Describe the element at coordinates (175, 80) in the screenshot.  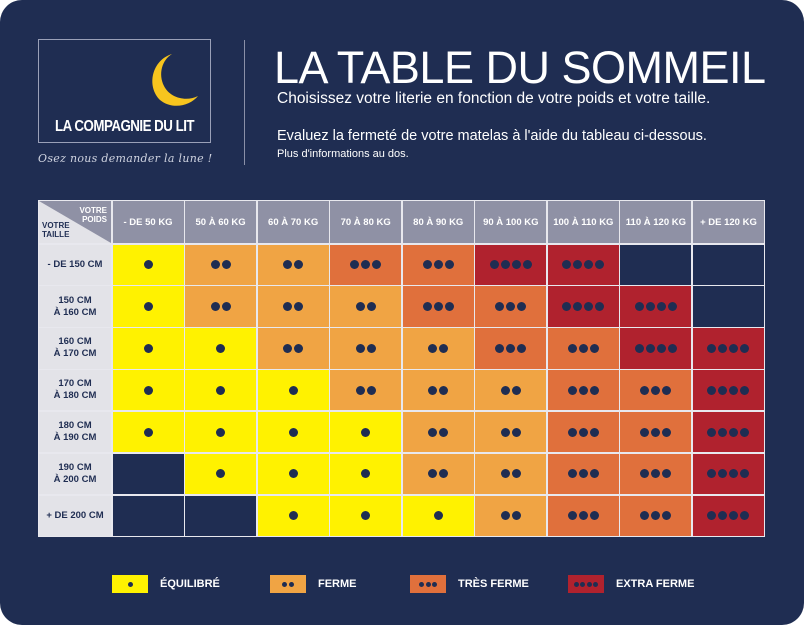
I see `moon-icon` at that location.